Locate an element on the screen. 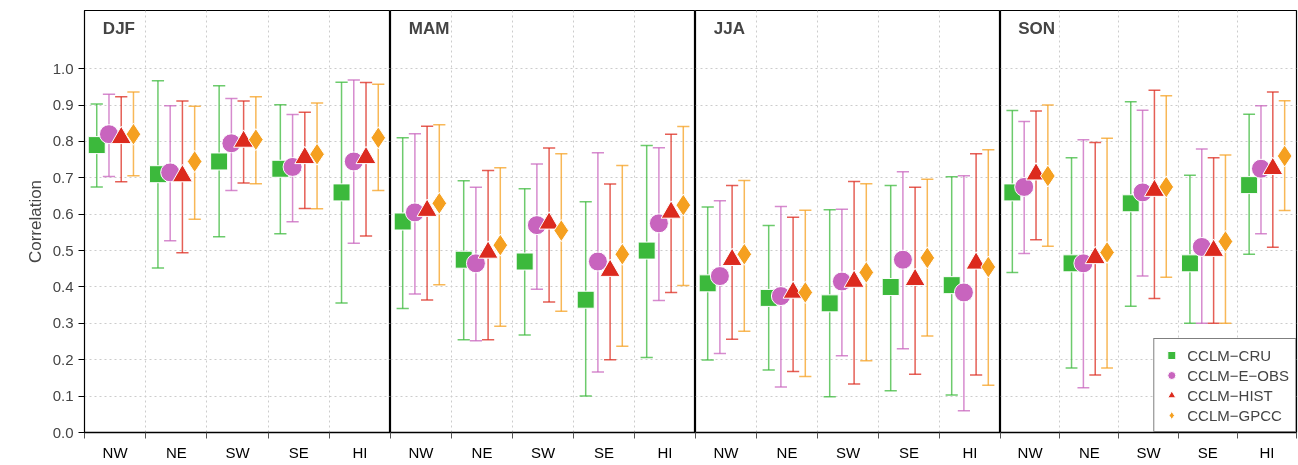 Image resolution: width=1298 pixels, height=465 pixels. y-tick-label: 0.3 is located at coordinates (63, 323).